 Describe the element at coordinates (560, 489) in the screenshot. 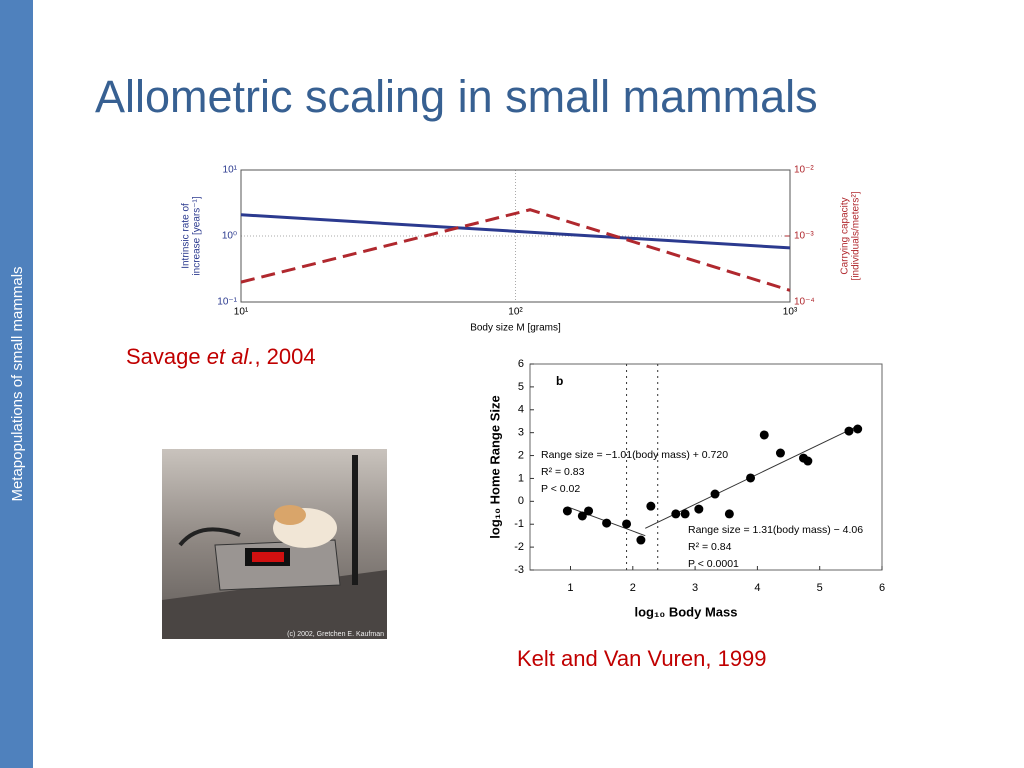

I see `fit-annotation: P < 0.02` at that location.